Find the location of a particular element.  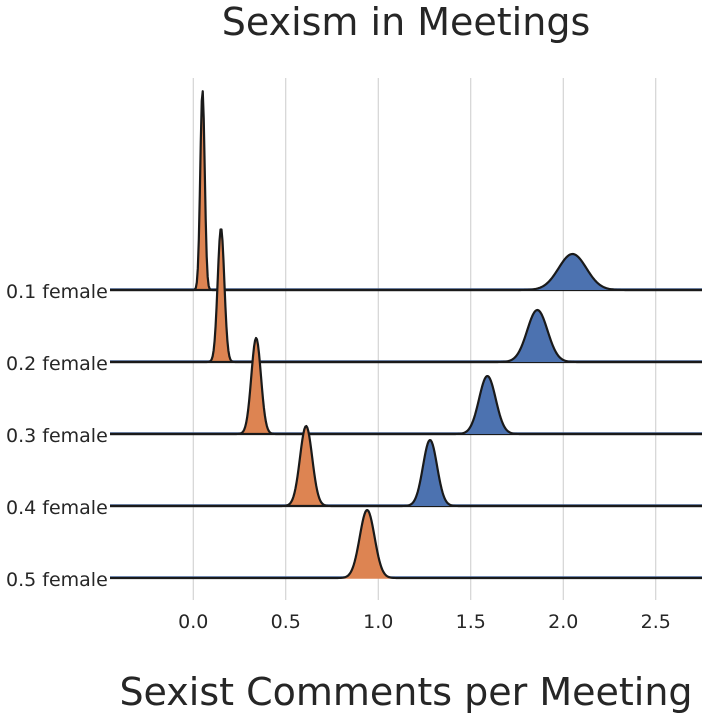

row-label: 0.5 female is located at coordinates (57, 580).